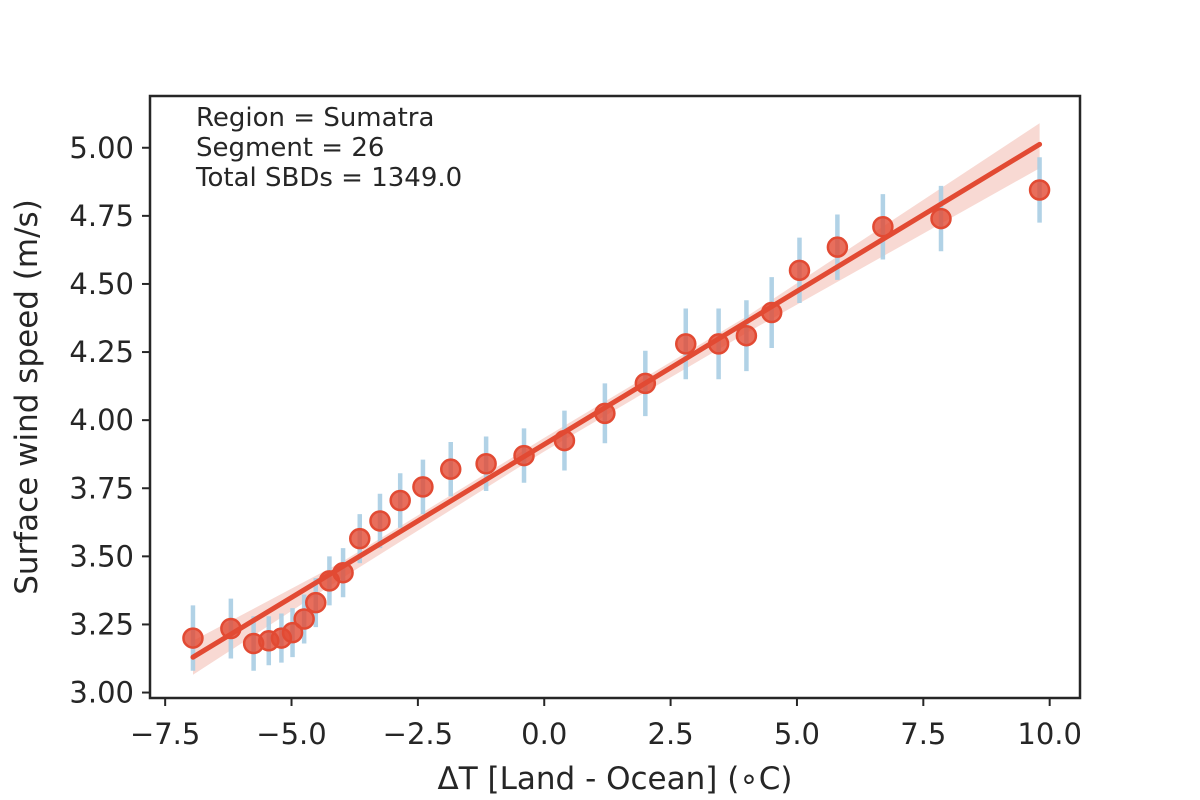 The width and height of the screenshot is (1200, 800). What do you see at coordinates (27, 397) in the screenshot?
I see `y-axis-label: Surface wind speed (m/s)` at bounding box center [27, 397].